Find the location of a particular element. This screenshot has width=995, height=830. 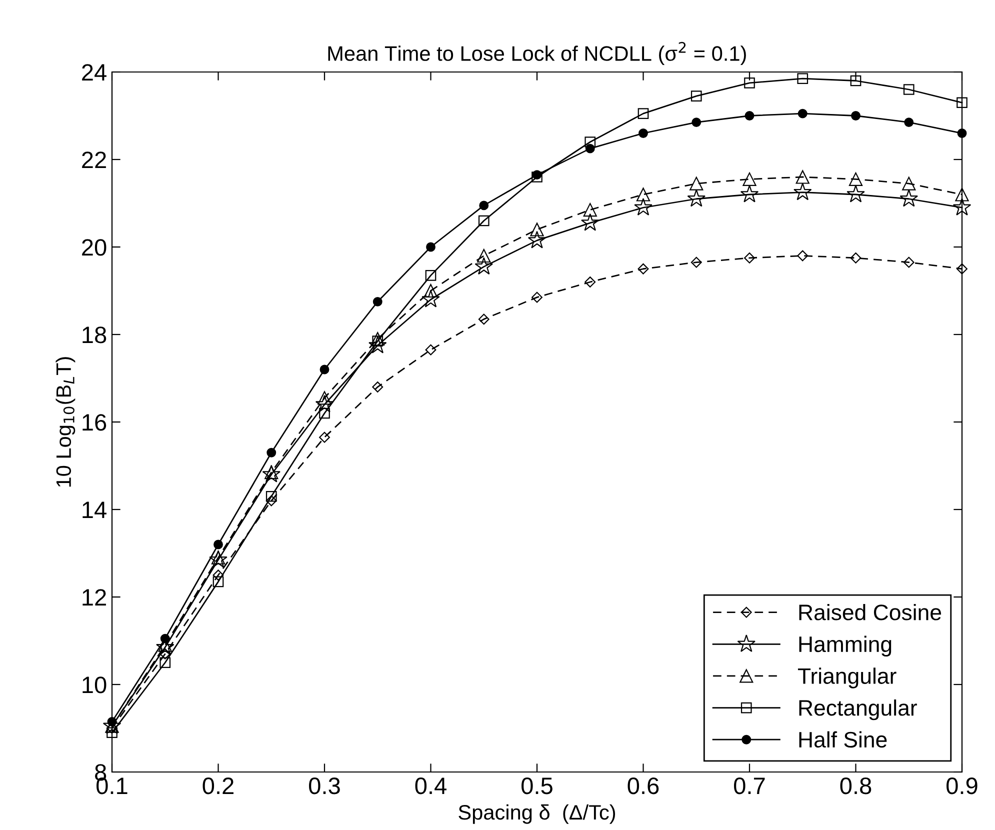

y-tick-label: 22 is located at coordinates (94, 160).